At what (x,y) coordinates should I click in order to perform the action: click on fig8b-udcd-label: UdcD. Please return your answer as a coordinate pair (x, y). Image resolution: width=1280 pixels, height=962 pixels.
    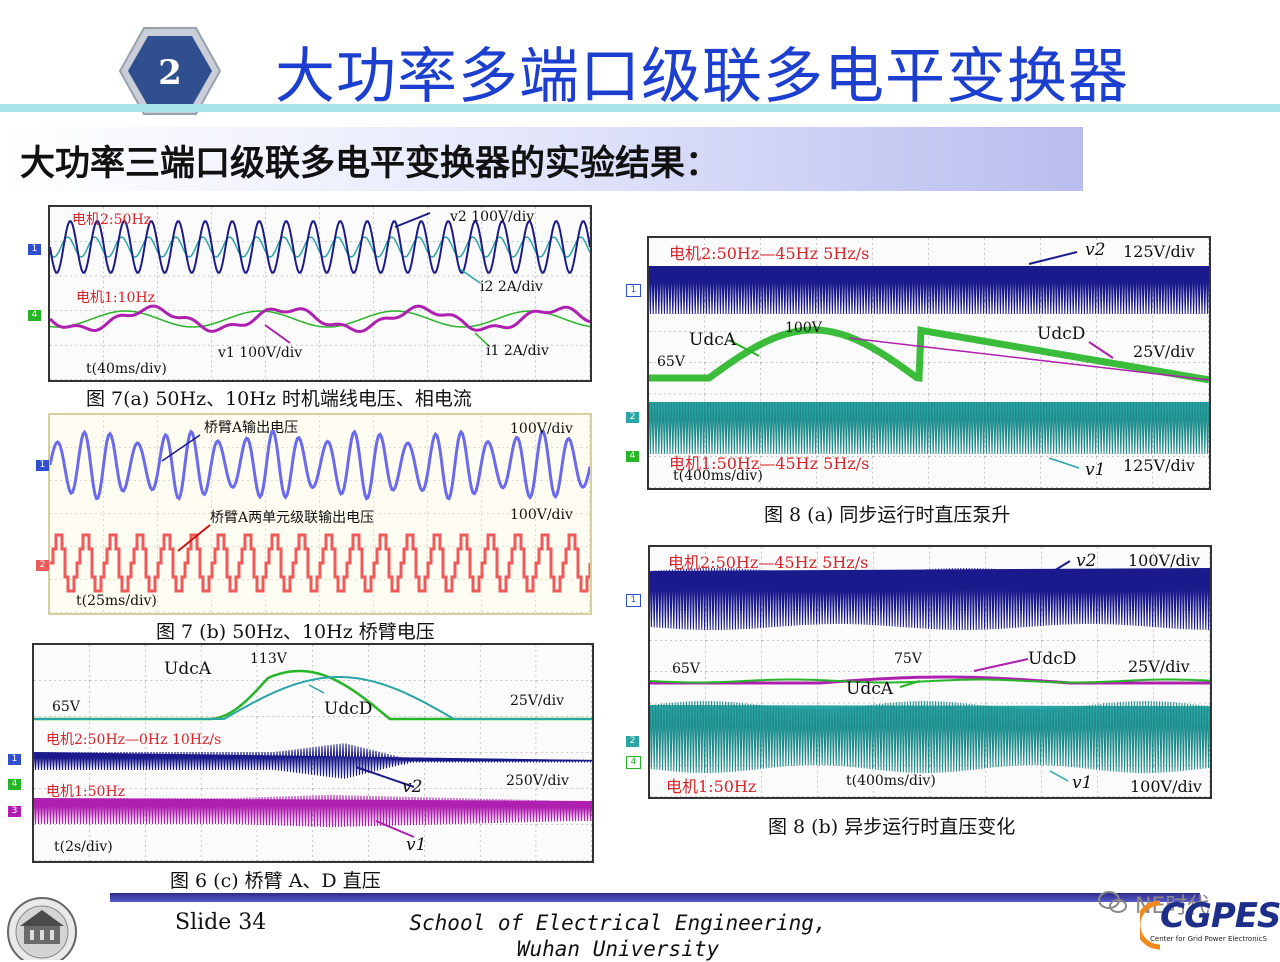
    Looking at the image, I should click on (1052, 659).